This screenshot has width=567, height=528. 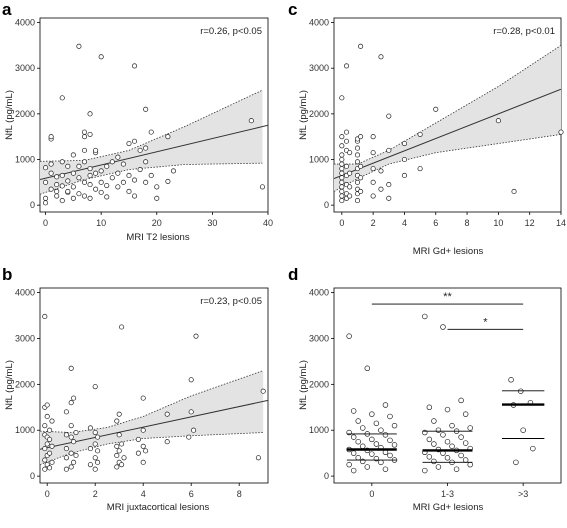 I want to click on x-tick-label: 8, so click(x=239, y=494).